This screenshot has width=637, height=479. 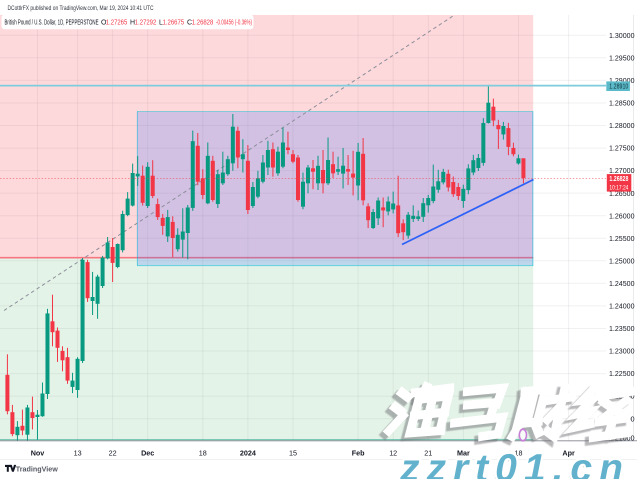 What do you see at coordinates (622, 260) in the screenshot?
I see `svg-text: 1.25000` at bounding box center [622, 260].